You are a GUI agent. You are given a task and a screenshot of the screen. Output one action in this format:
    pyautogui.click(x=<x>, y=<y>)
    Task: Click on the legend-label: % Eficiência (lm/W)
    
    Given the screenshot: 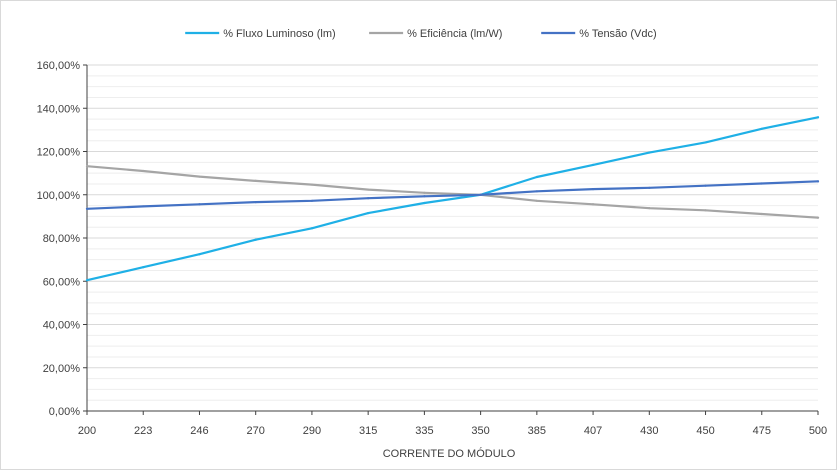 What is the action you would take?
    pyautogui.click(x=454, y=34)
    